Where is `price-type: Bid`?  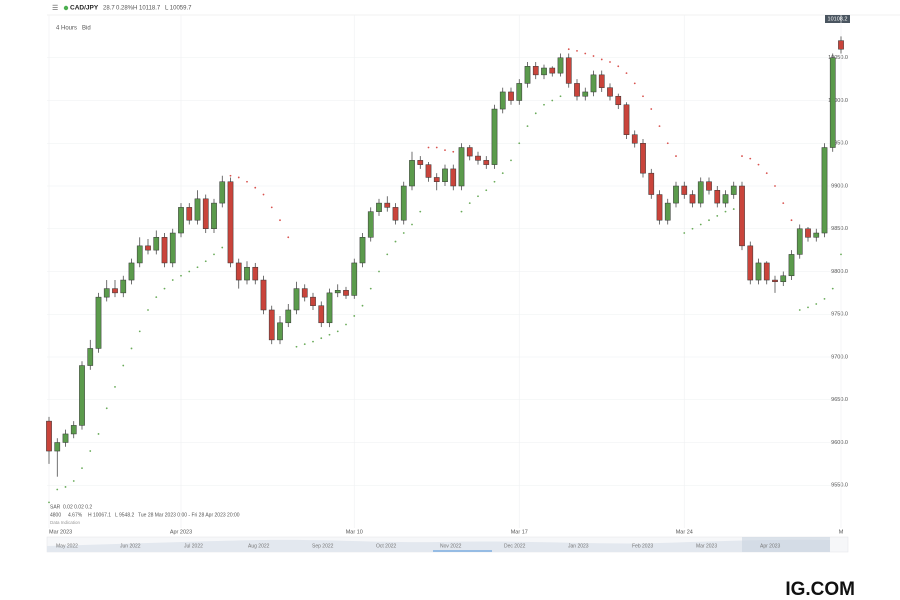 price-type: Bid is located at coordinates (86, 29).